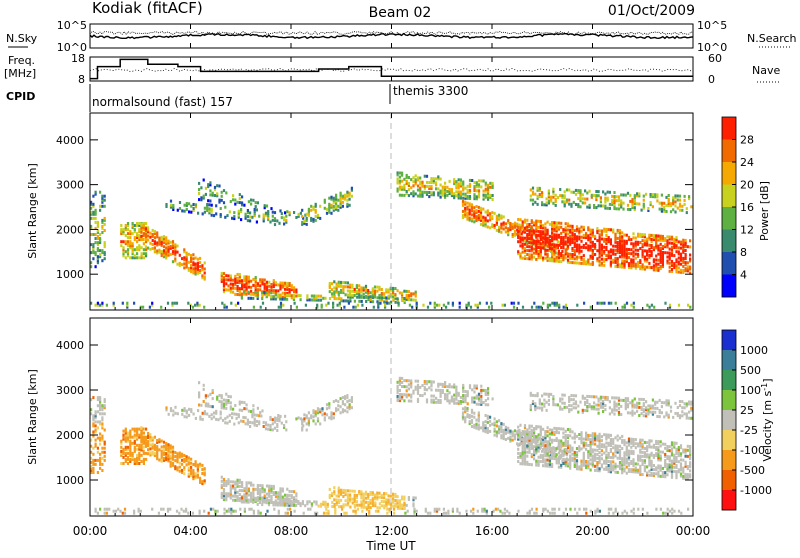 The height and width of the screenshot is (558, 800). I want to click on nsky-label: N.Sky, so click(22, 38).